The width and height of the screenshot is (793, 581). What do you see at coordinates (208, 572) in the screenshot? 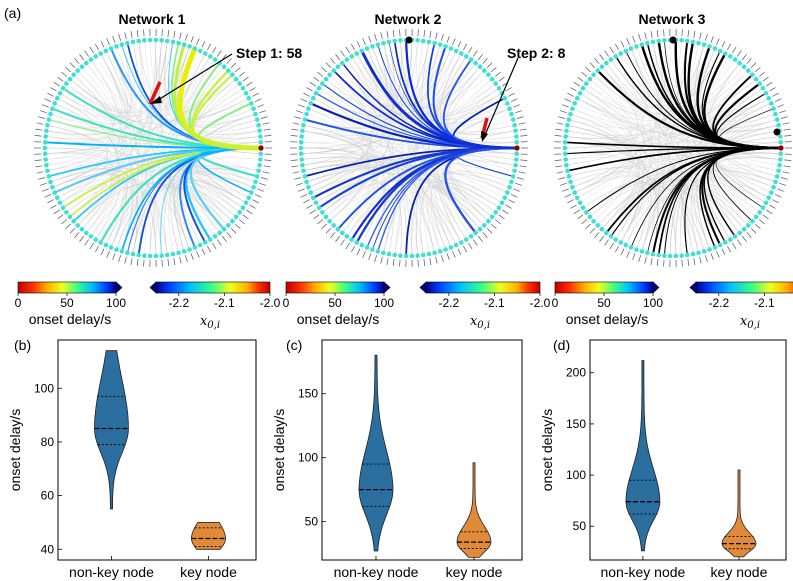
I see `x-tick-label: key node` at bounding box center [208, 572].